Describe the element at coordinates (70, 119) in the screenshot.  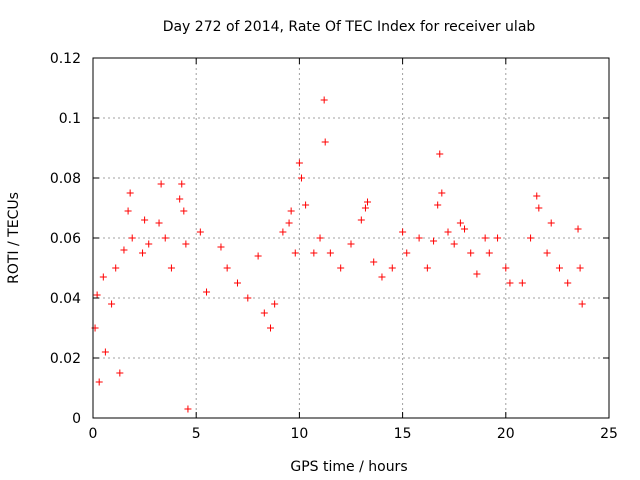
I see `y-tick-label: 0.1` at that location.